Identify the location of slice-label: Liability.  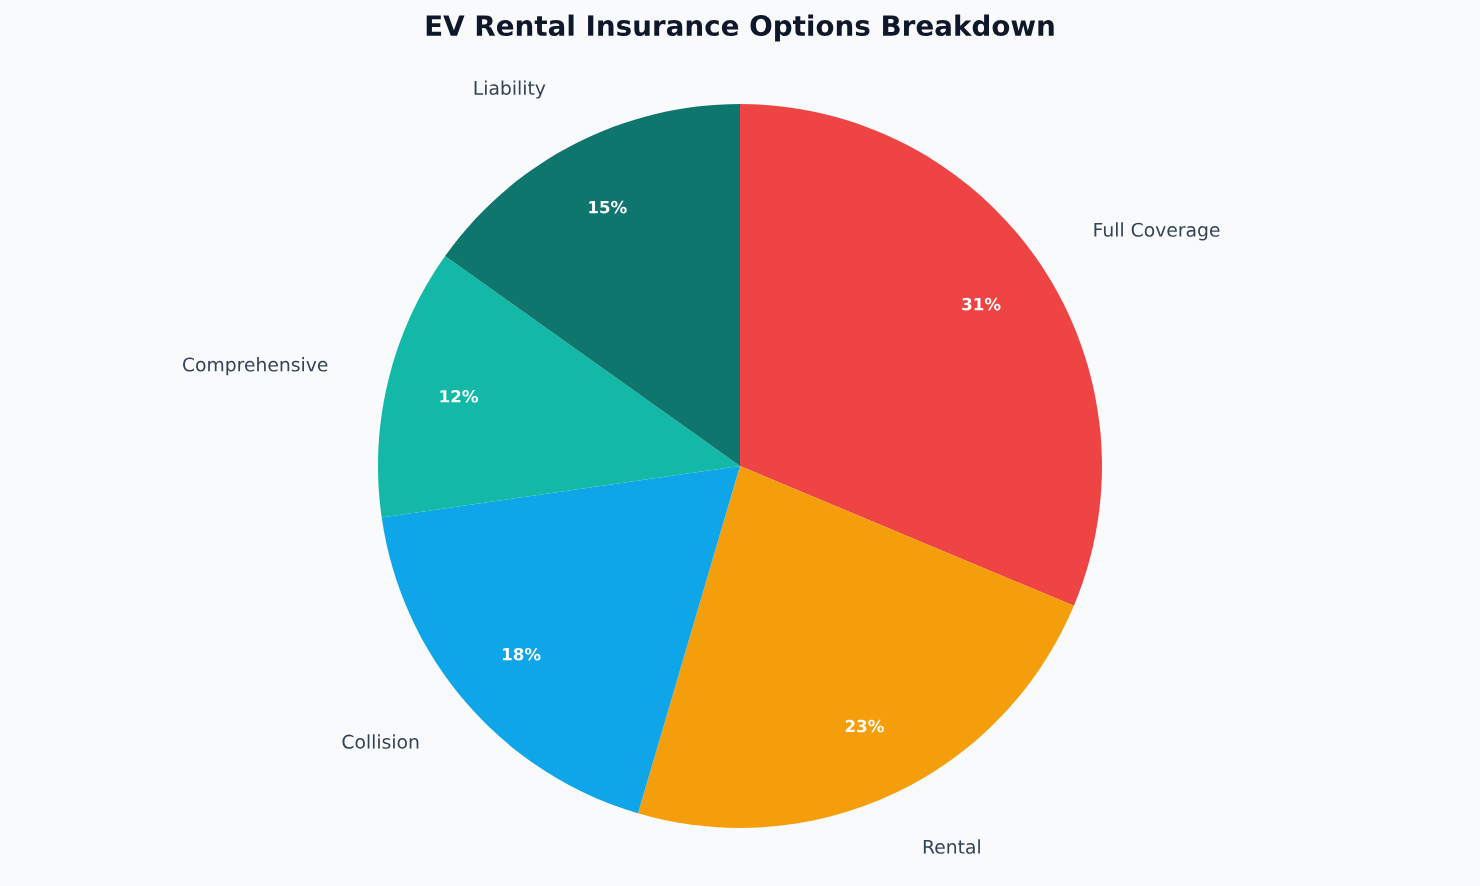
(510, 89).